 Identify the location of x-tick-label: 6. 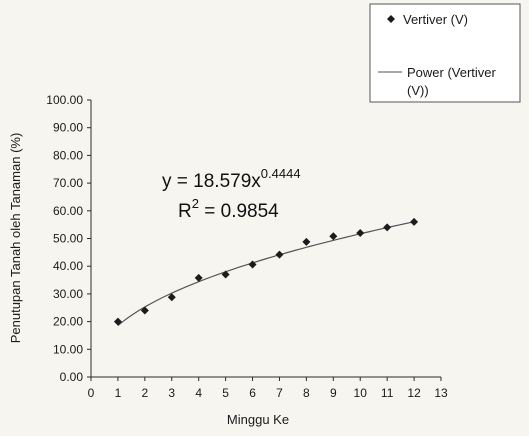
(252, 393).